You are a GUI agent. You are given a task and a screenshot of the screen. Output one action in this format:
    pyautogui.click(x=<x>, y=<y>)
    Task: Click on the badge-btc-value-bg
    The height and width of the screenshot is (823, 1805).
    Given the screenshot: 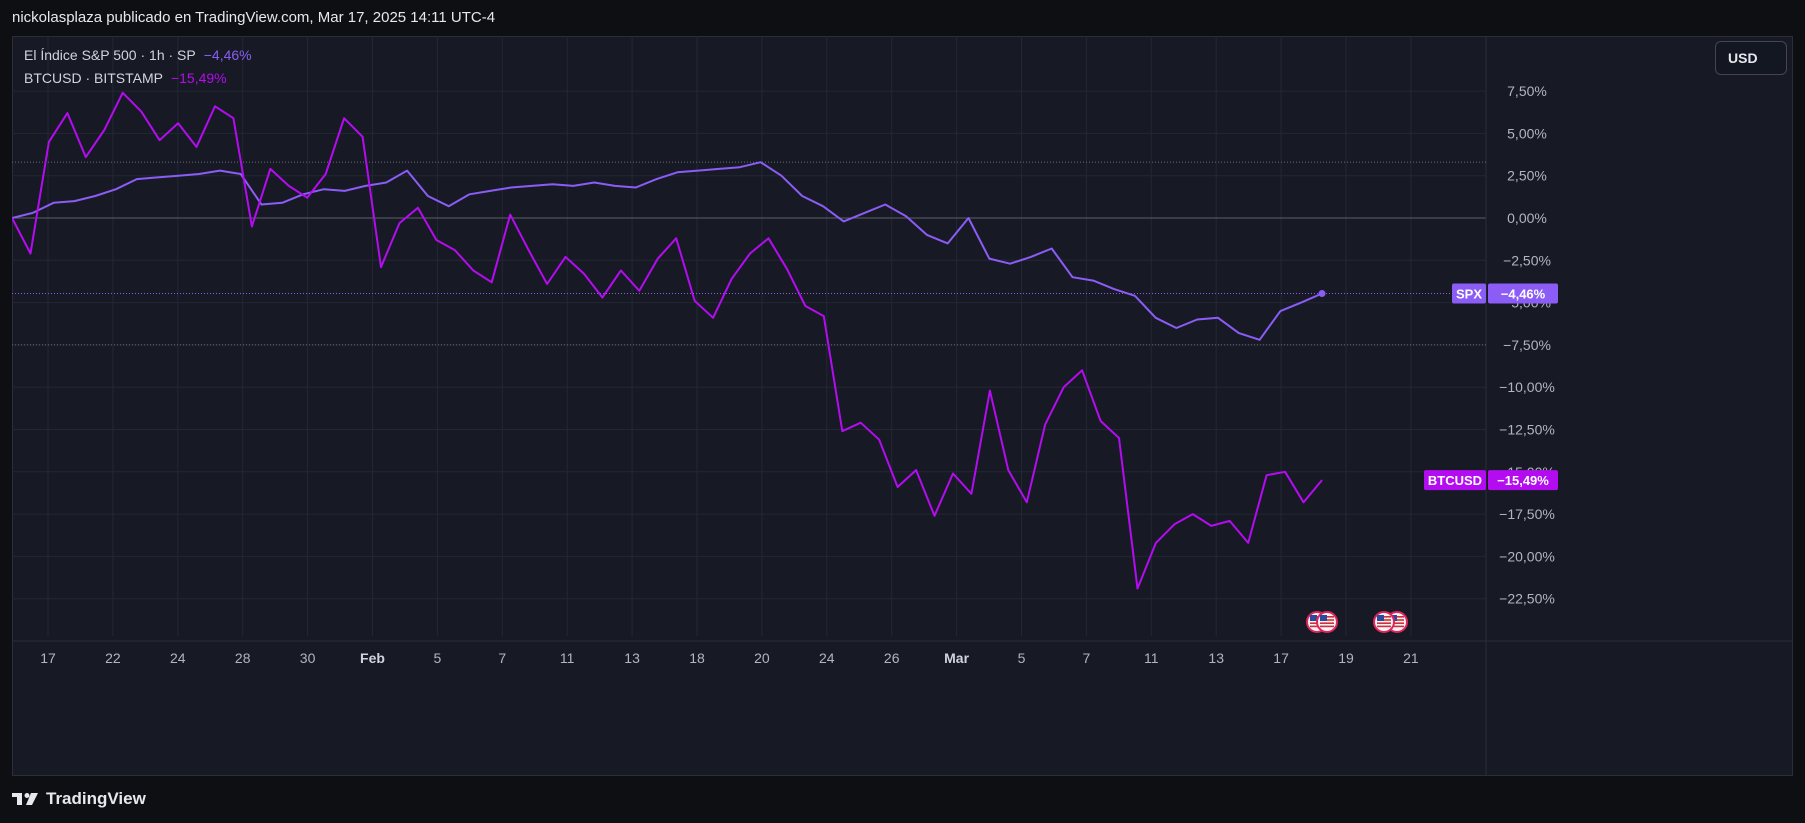 What is the action you would take?
    pyautogui.click(x=1523, y=480)
    